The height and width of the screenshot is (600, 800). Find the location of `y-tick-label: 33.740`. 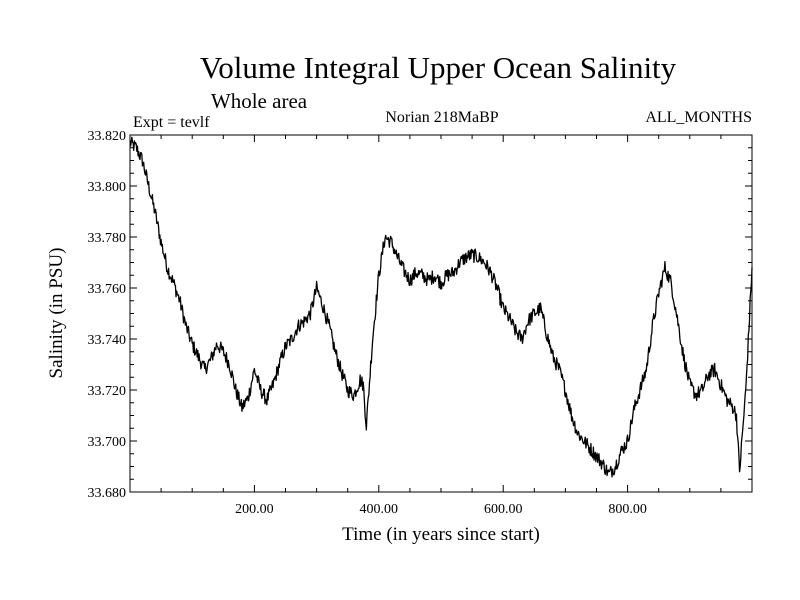

y-tick-label: 33.740 is located at coordinates (107, 340).